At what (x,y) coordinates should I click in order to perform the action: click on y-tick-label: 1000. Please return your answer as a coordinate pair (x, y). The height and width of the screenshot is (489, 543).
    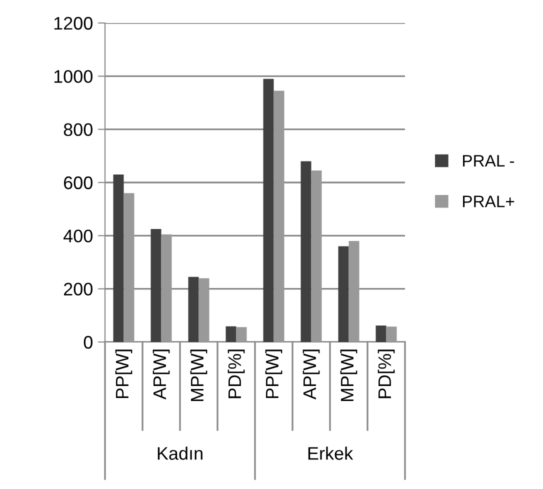
    Looking at the image, I should click on (73, 76).